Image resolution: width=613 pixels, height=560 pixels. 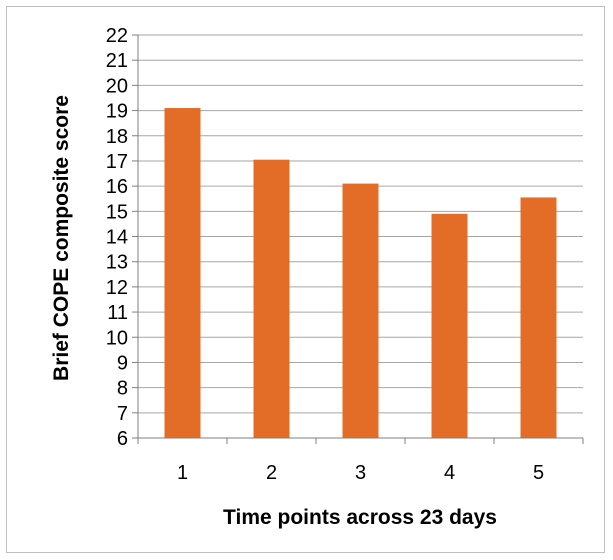 What do you see at coordinates (117, 61) in the screenshot?
I see `y-tick-label: 21` at bounding box center [117, 61].